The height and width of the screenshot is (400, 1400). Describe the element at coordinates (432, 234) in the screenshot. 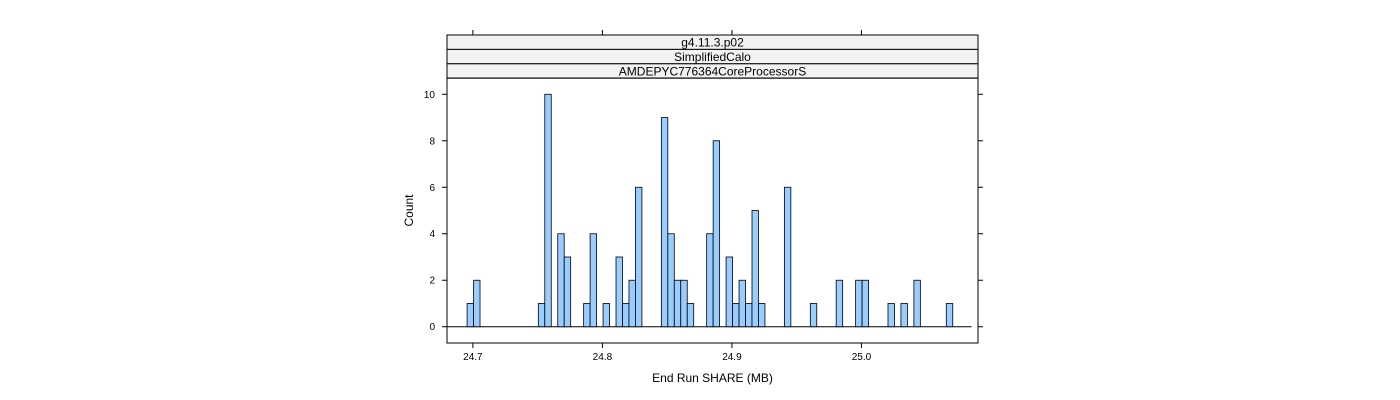

I see `y-tick-label: 4` at that location.